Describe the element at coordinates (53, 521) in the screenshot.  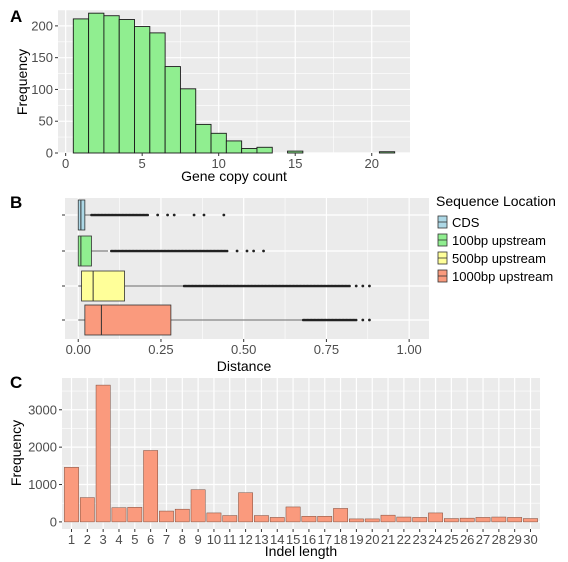
I see `panel-c-ytick-label: 0` at that location.